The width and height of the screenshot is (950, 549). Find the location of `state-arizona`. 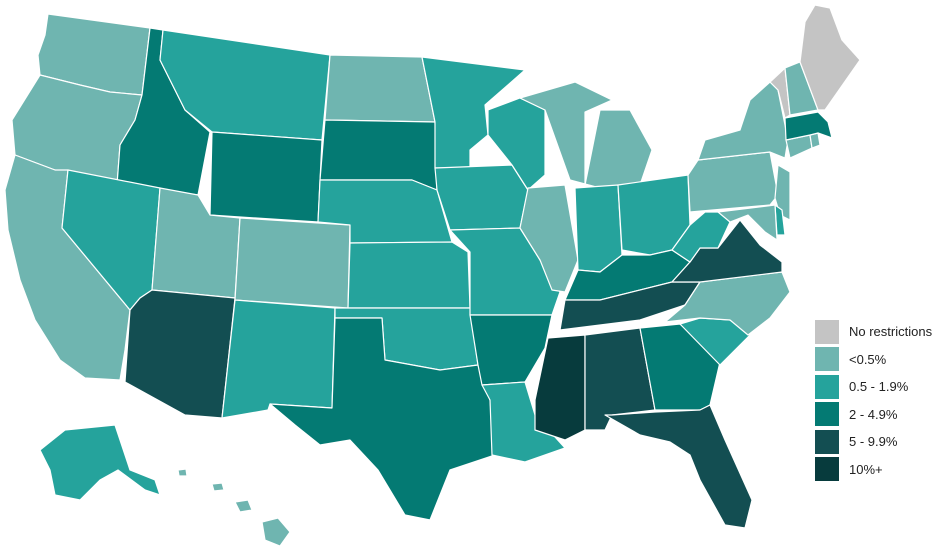

state-arizona is located at coordinates (180, 354).